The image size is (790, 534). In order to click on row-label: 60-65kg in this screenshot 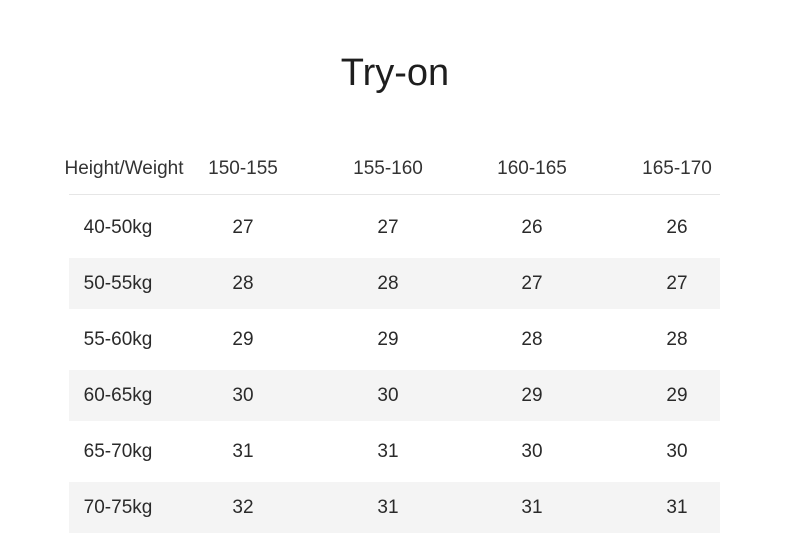, I will do `click(118, 395)`.